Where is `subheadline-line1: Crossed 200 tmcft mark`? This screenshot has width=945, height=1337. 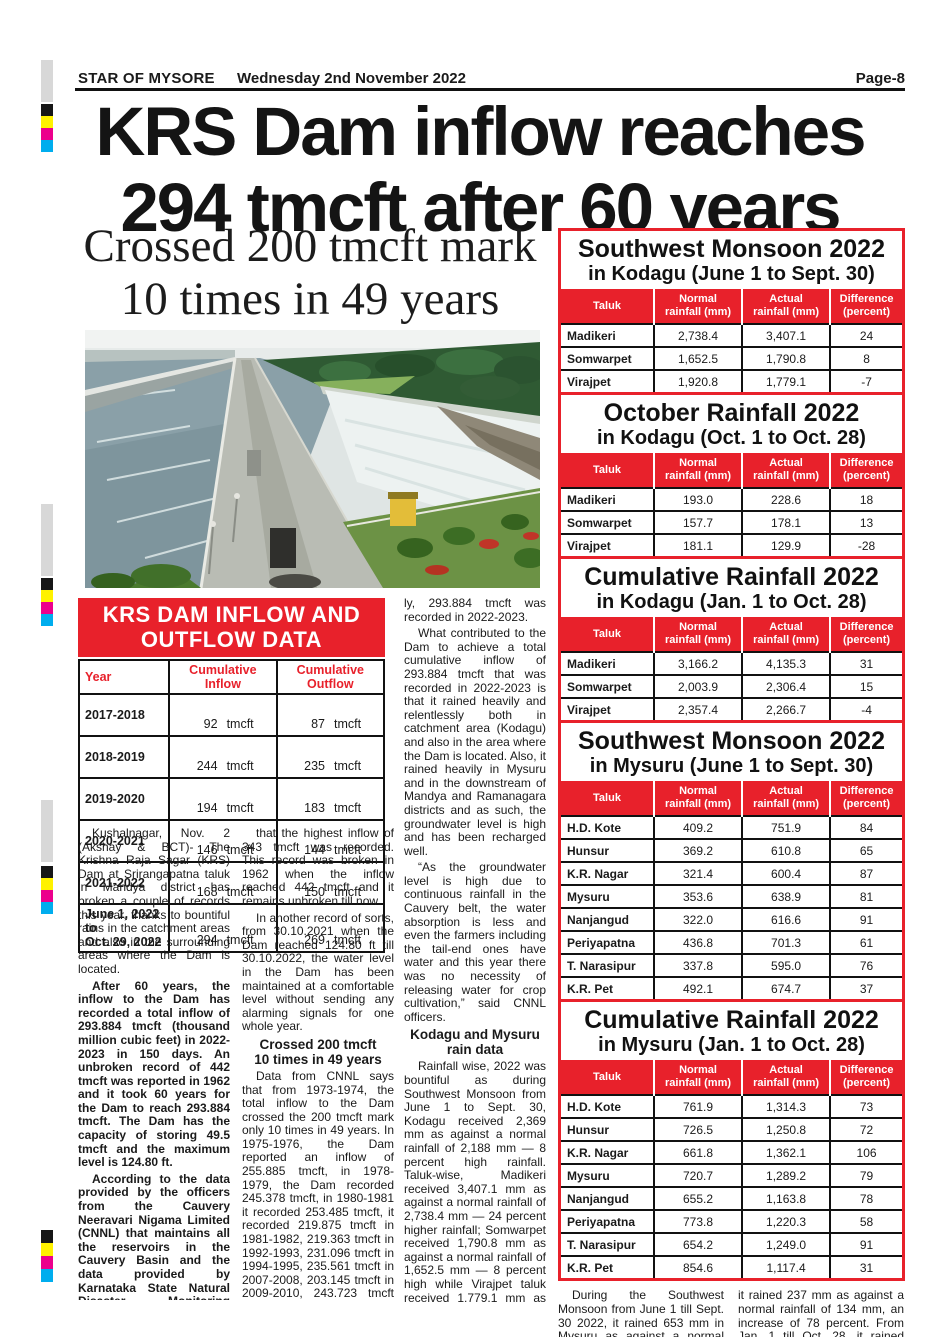
subheadline-line1: Crossed 200 tmcft mark is located at coordinates (310, 246).